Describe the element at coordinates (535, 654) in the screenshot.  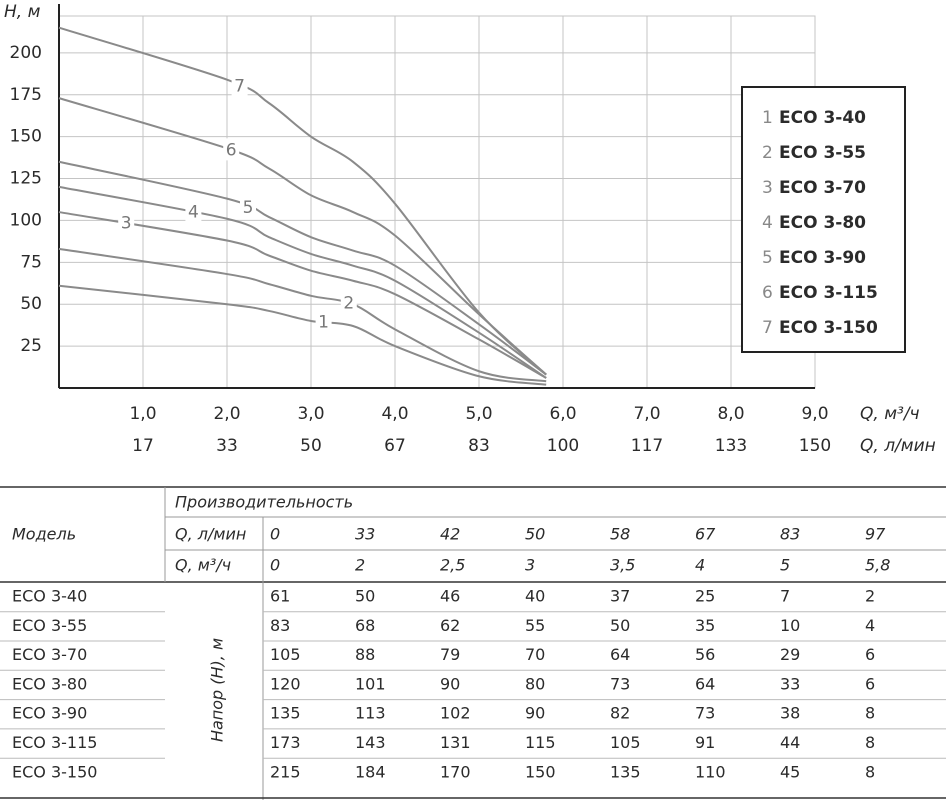
I see `table-cell: 70` at that location.